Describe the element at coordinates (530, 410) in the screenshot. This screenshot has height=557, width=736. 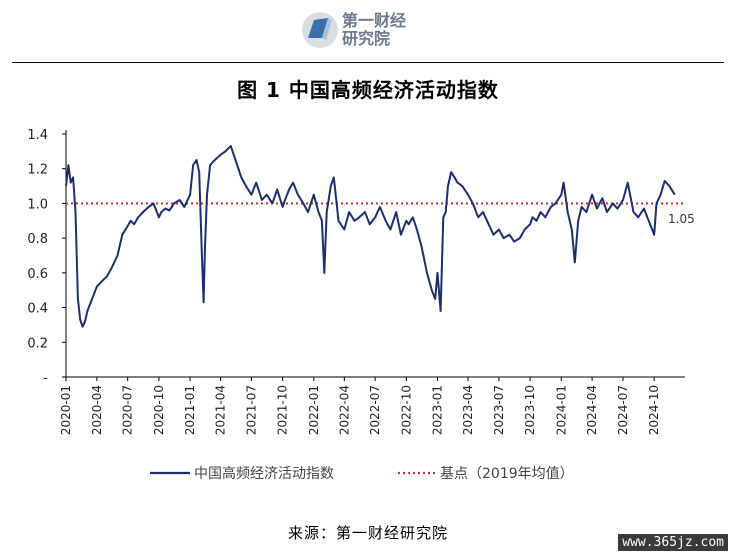
I see `x-tick-label: 2023-10` at that location.